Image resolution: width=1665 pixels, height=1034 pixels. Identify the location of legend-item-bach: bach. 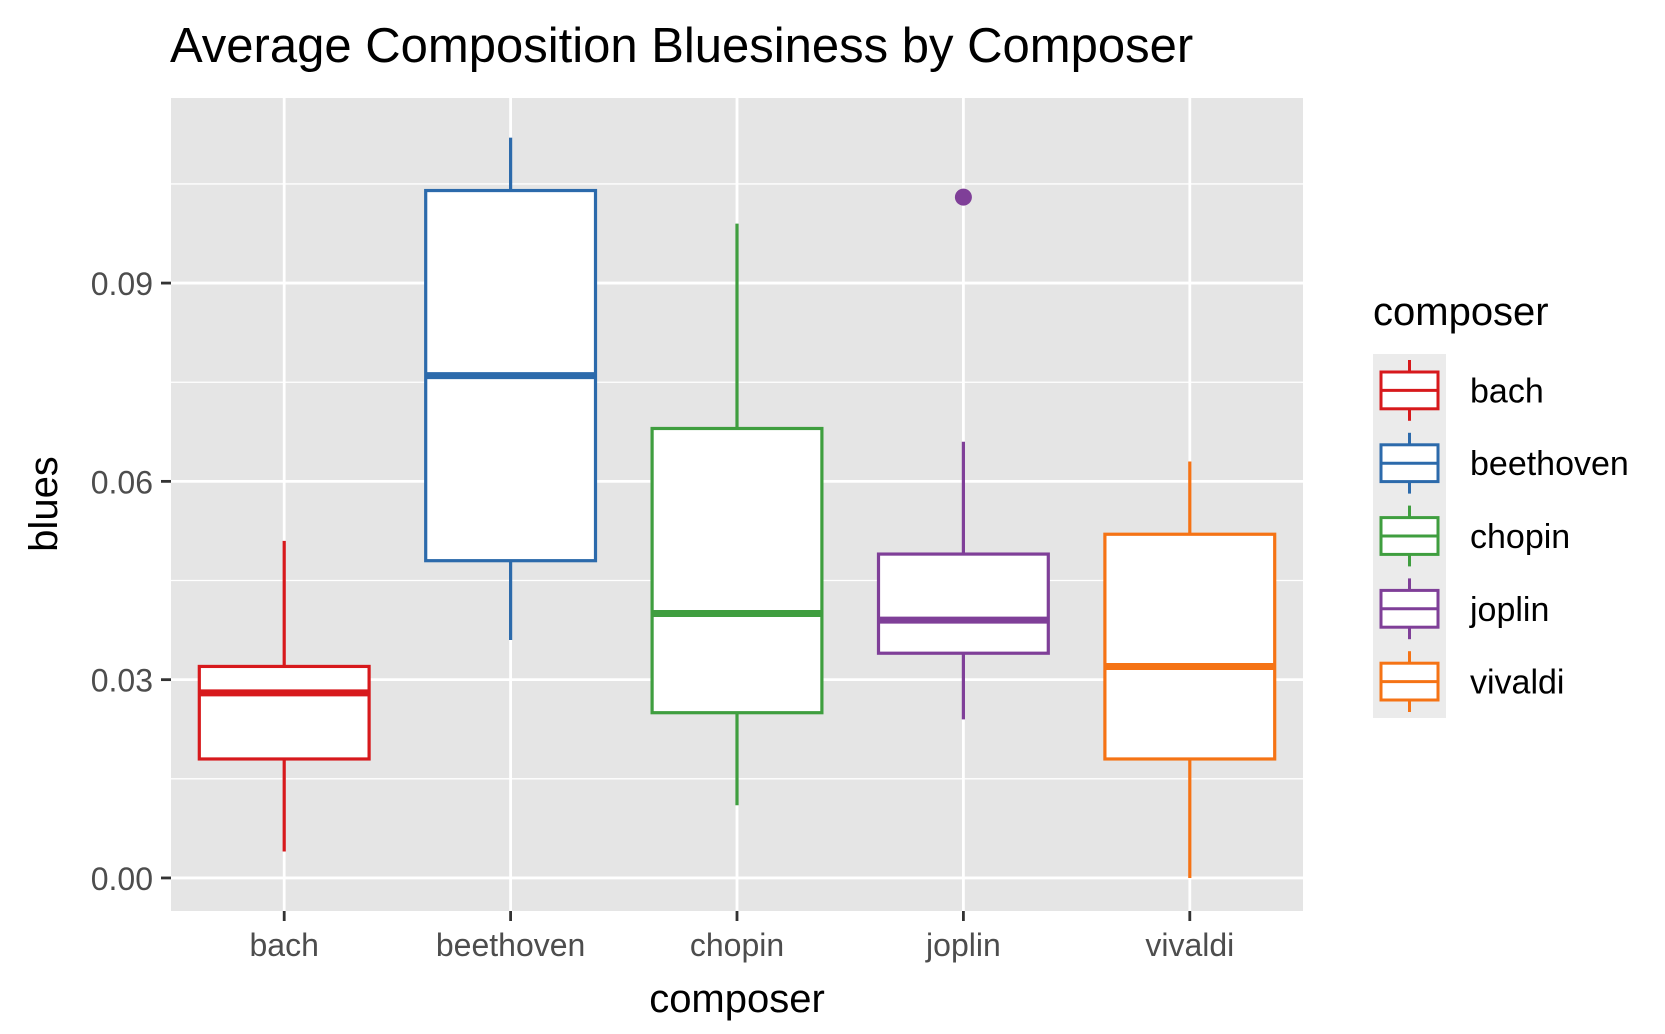
(1461, 390).